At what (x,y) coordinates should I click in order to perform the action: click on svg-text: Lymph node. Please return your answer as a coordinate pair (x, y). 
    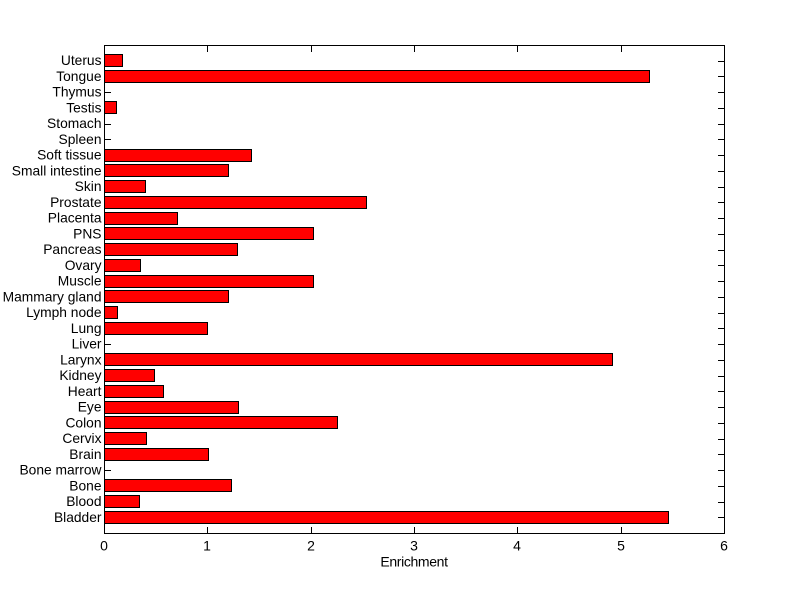
    Looking at the image, I should click on (64, 312).